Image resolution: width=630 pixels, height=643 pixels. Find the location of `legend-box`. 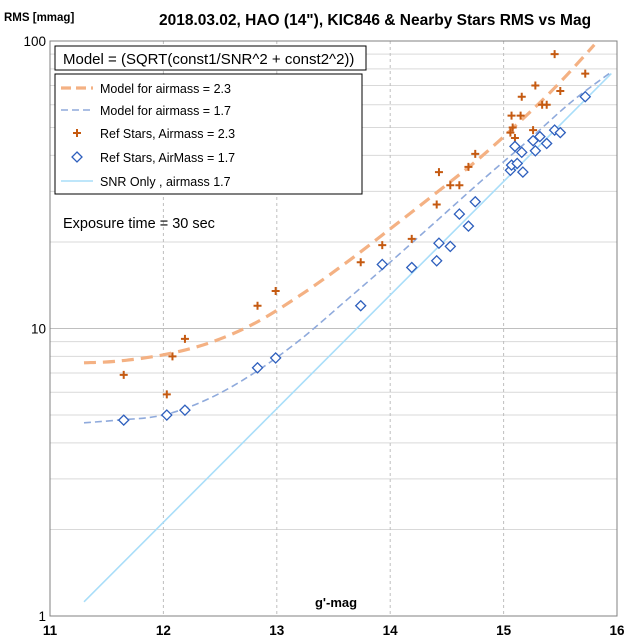

legend-box is located at coordinates (208, 134).